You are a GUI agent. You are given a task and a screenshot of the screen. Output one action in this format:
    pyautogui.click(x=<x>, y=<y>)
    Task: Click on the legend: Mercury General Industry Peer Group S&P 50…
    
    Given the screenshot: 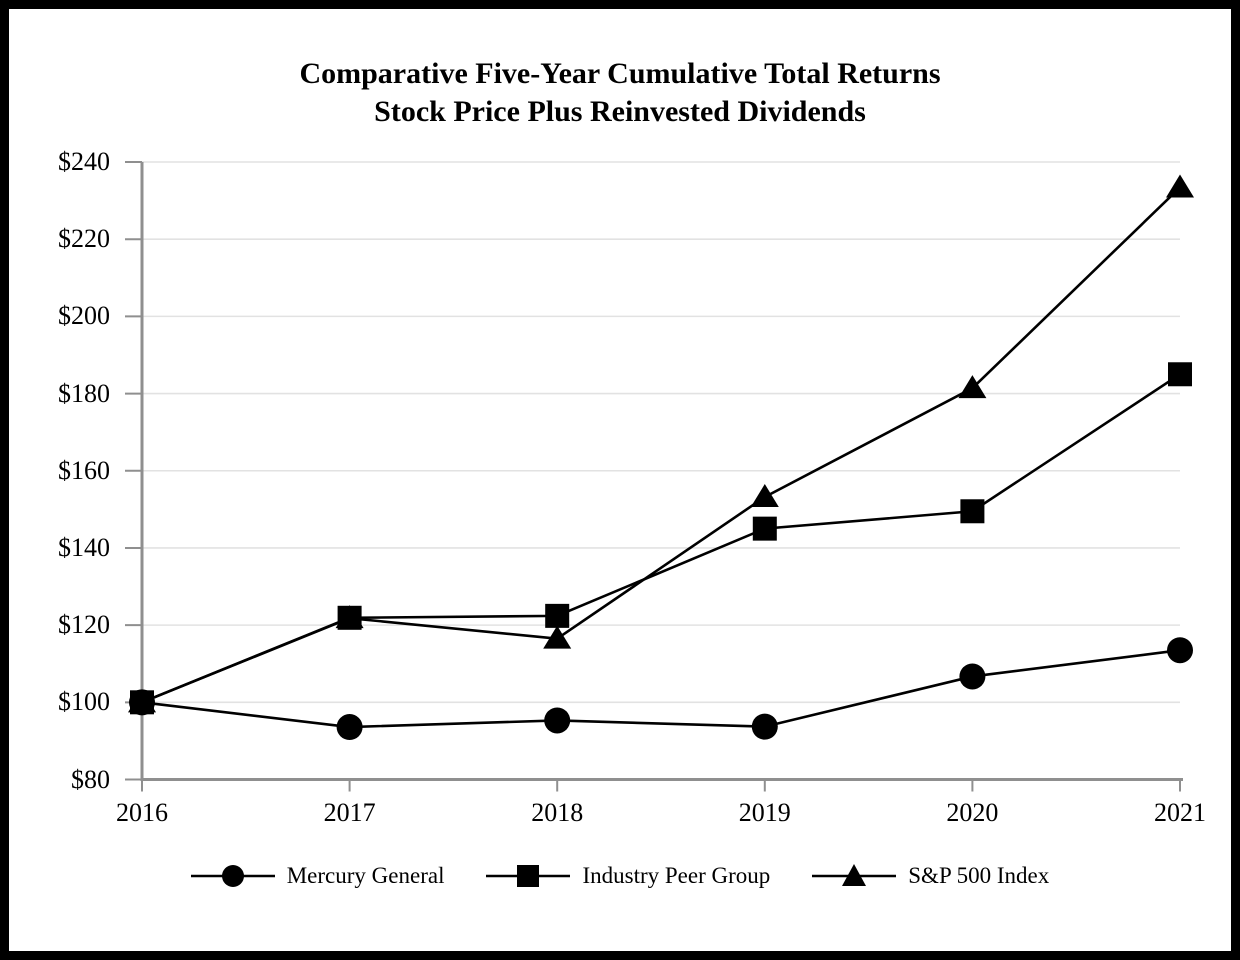 What is the action you would take?
    pyautogui.click(x=620, y=876)
    